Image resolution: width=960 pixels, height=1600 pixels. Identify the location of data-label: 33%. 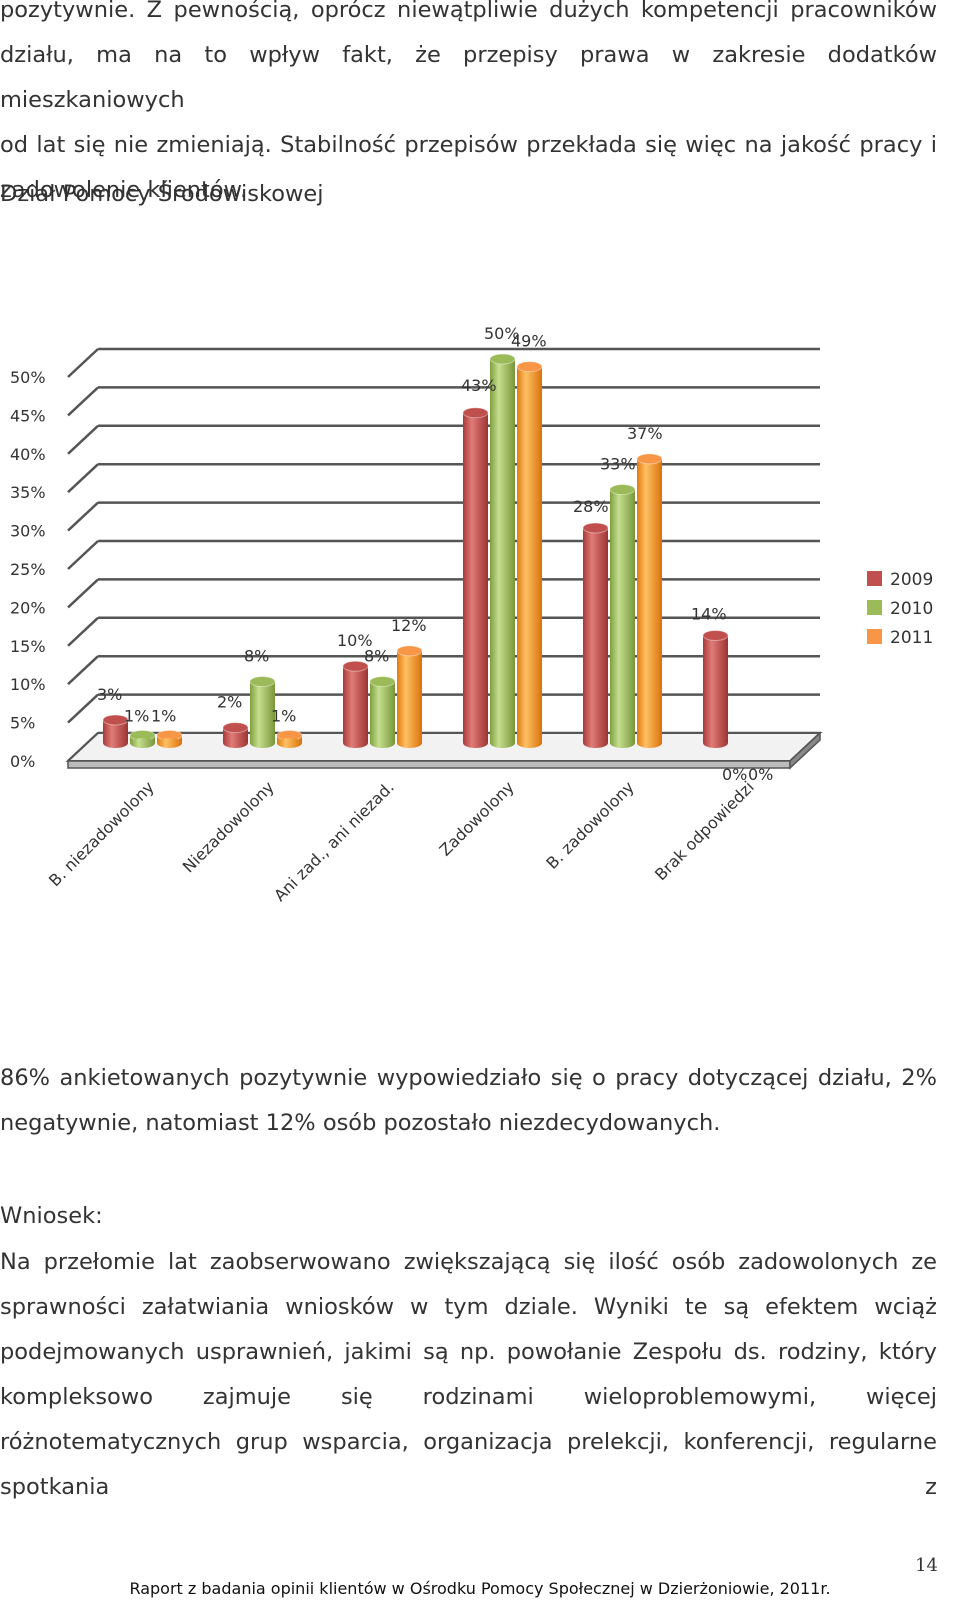
(618, 464).